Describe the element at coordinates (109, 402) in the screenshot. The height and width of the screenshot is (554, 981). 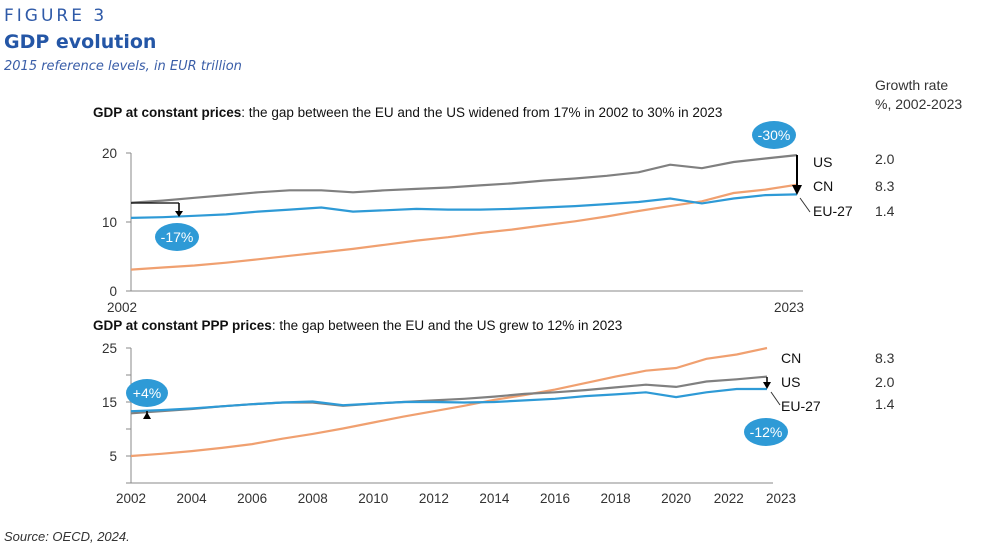
I see `y-tick-label: 15` at that location.